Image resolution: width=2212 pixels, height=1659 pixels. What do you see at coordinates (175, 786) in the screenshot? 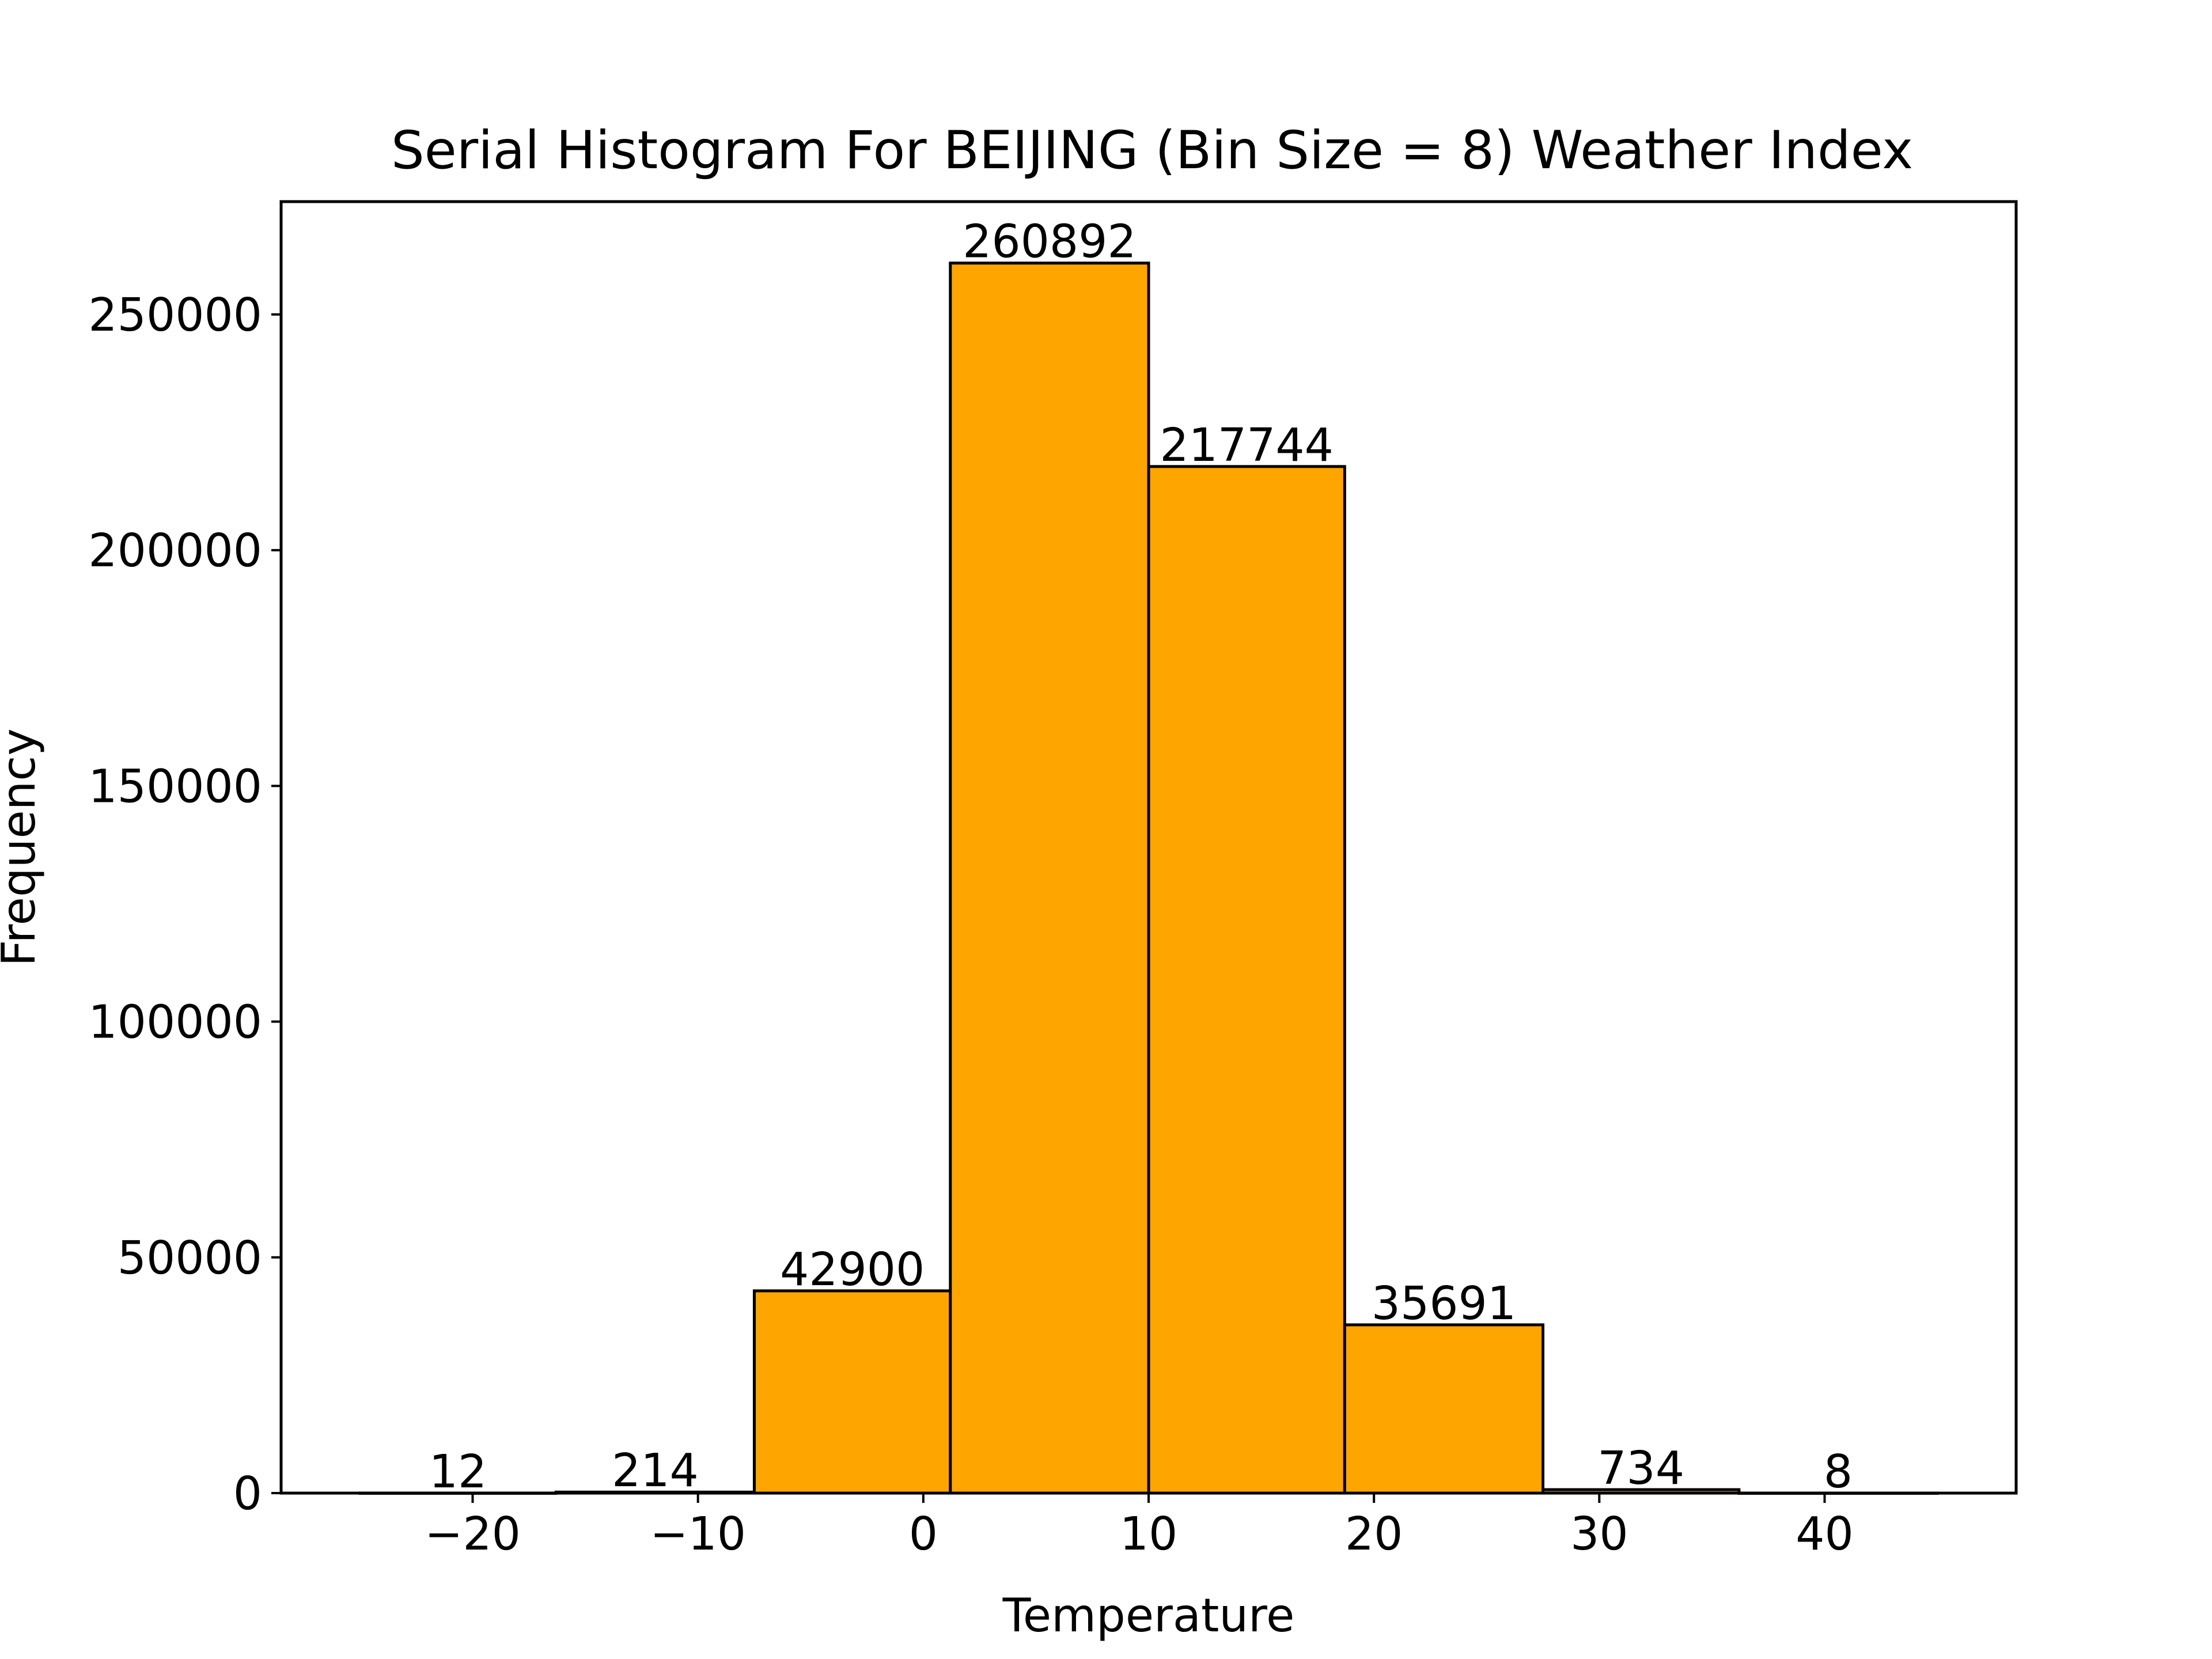
I see `y-tick-label: 150000` at bounding box center [175, 786].